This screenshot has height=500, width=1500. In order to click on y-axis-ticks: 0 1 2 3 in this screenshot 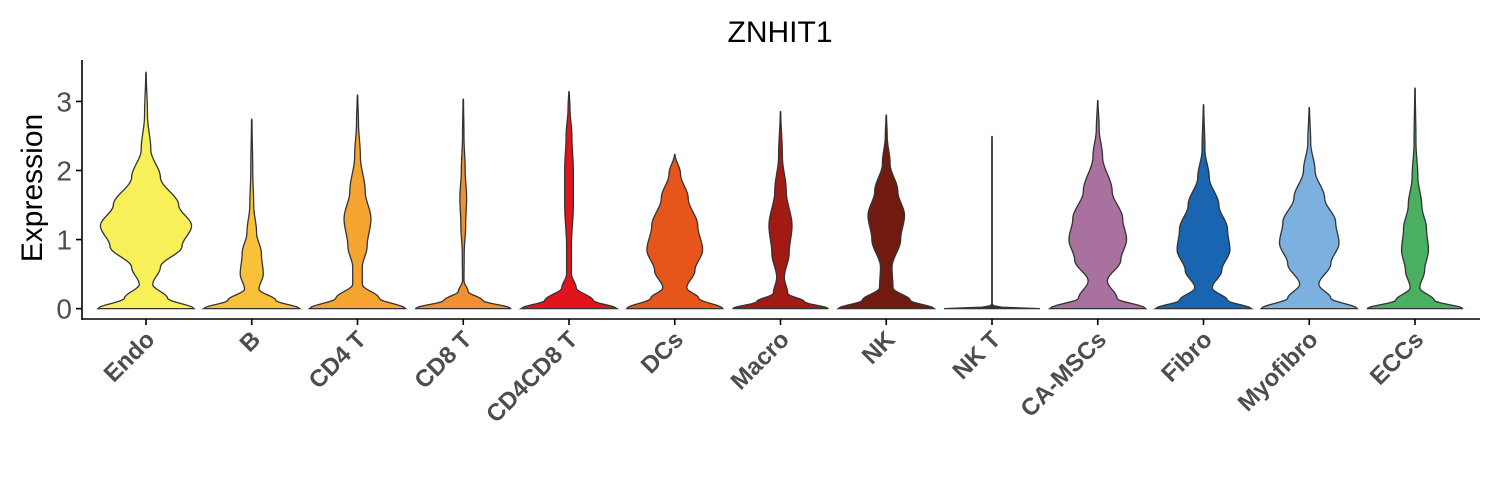, I will do `click(69, 205)`.